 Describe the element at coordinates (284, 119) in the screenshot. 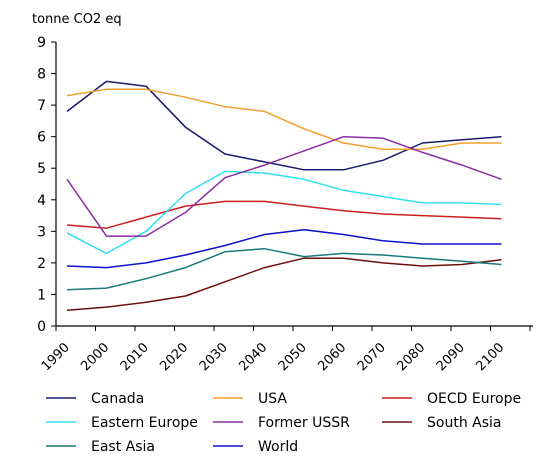

I see `series-line-usa` at that location.